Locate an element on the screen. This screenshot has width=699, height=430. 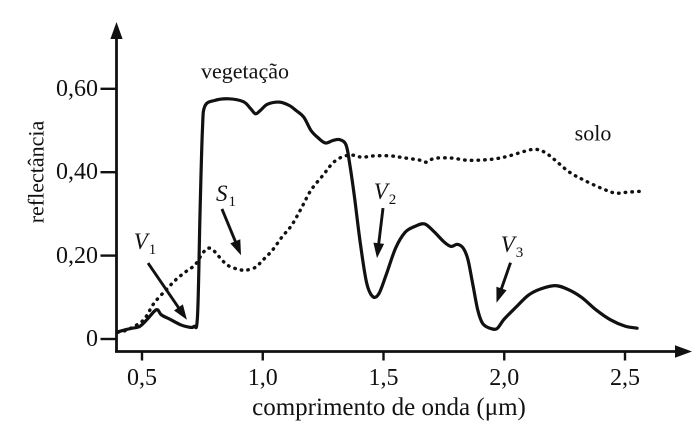
y-tick-label: 0 is located at coordinates (92, 339).